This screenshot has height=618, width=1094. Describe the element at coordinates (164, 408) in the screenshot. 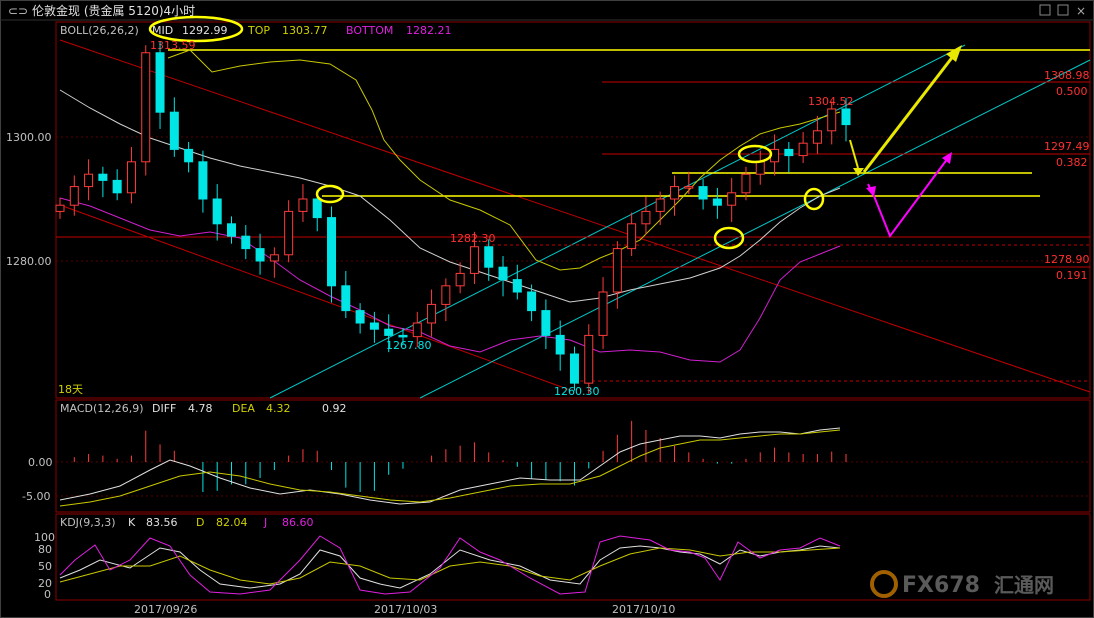

I see `macd-diff-label: DIFF` at that location.